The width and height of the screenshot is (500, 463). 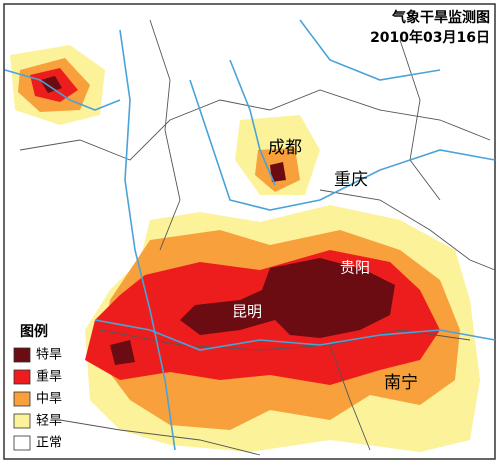 What do you see at coordinates (49, 377) in the screenshot?
I see `legend-label: 重旱` at bounding box center [49, 377].